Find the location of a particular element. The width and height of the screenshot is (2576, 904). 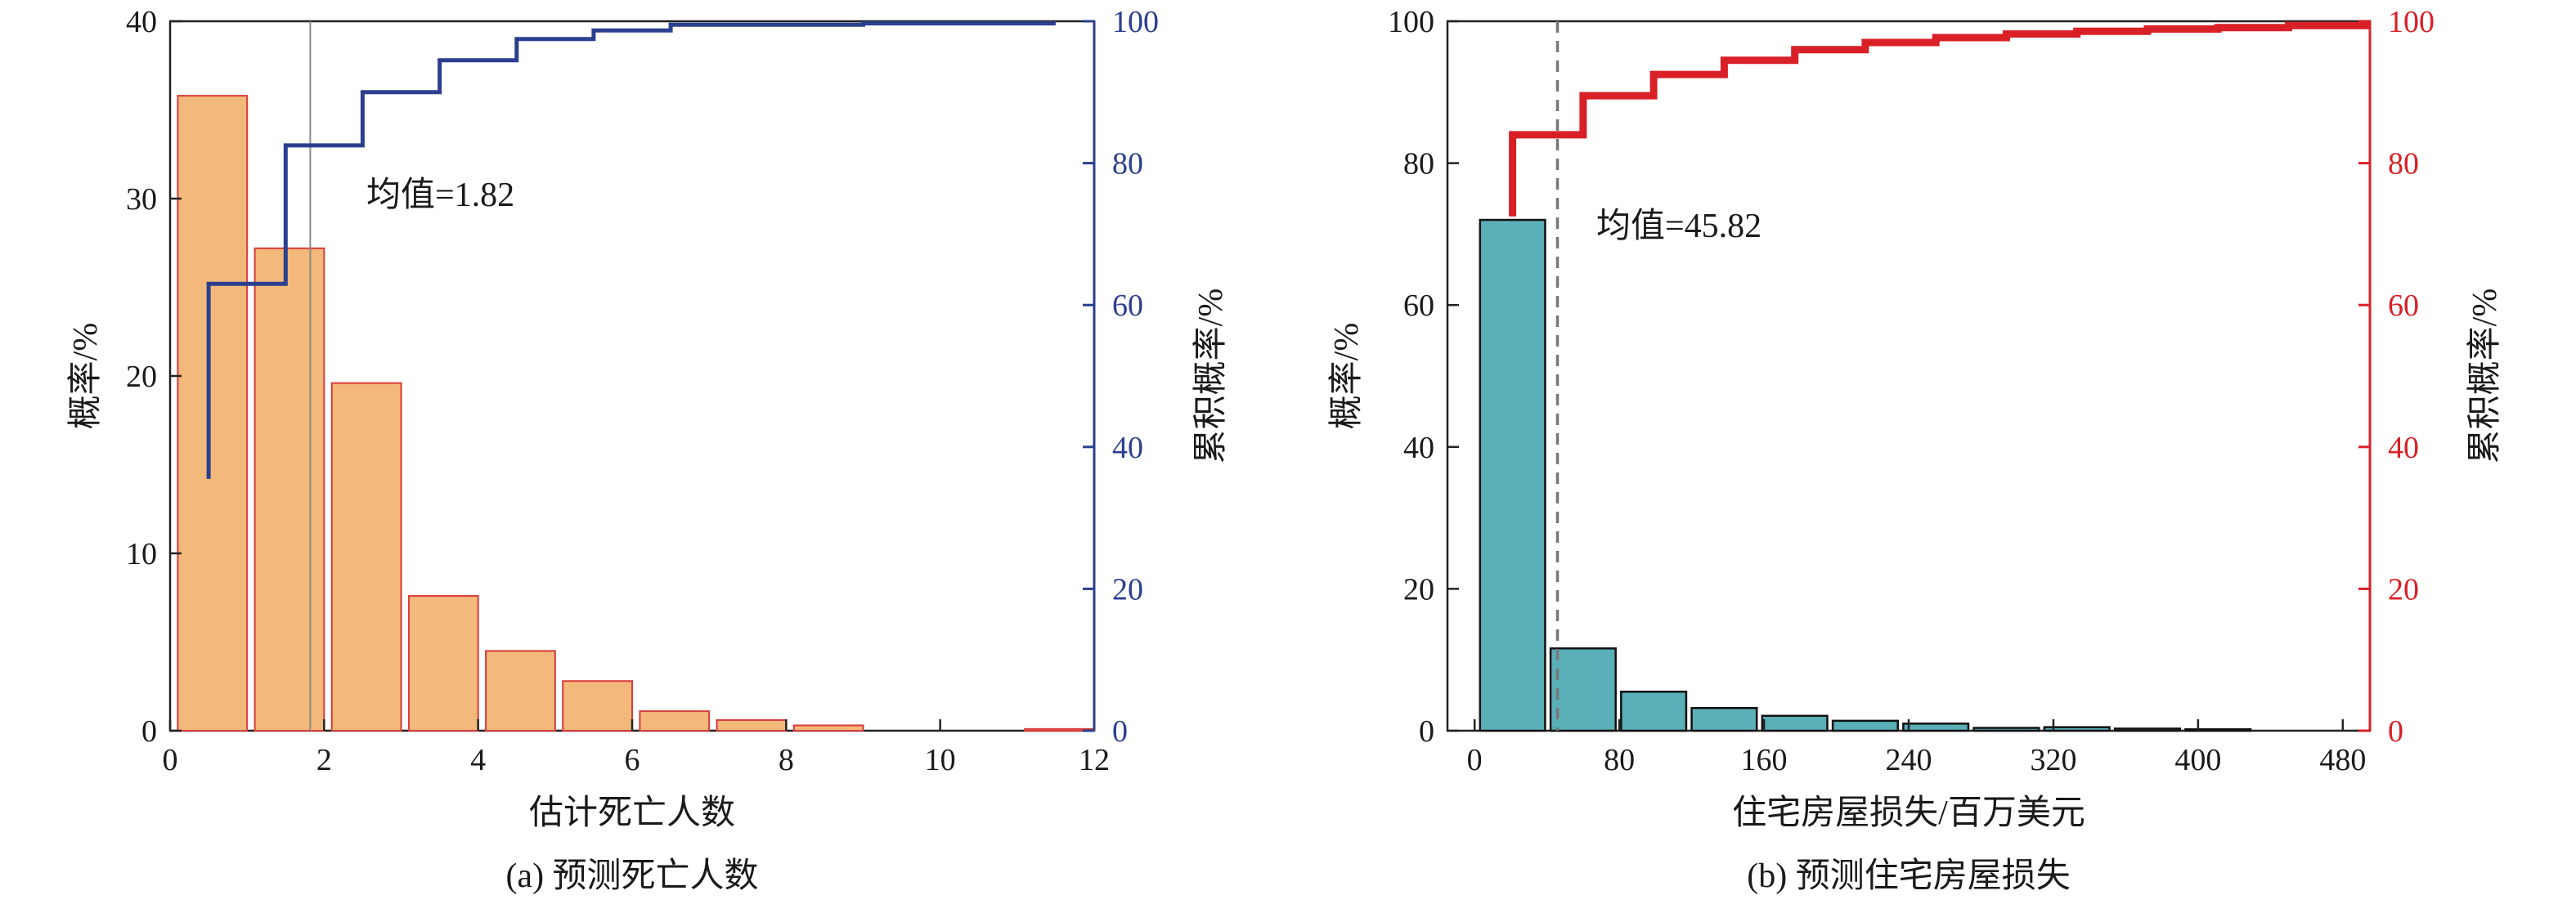

panel-a-x-label: 估计死亡人数 is located at coordinates (632, 813).